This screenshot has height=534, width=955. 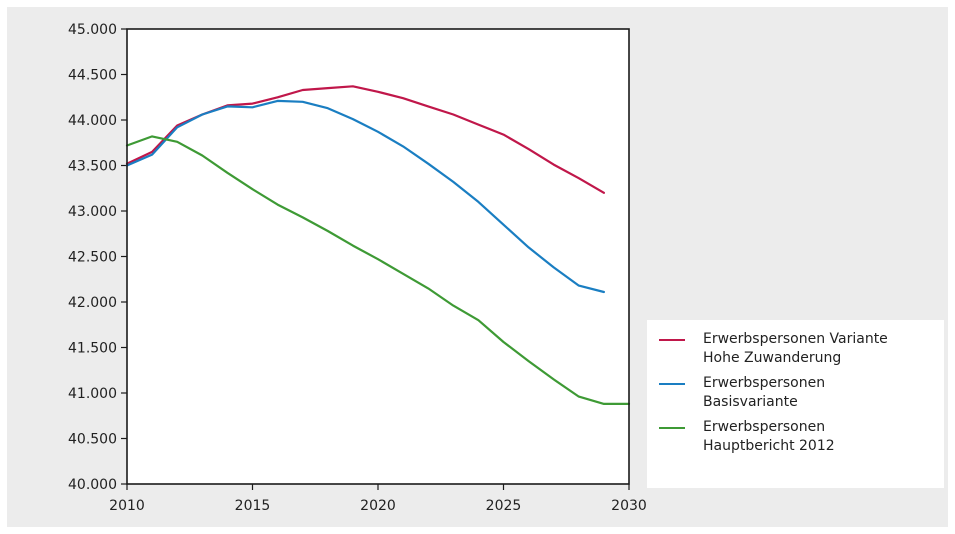 I want to click on x-tick-label: 2025, so click(x=504, y=506).